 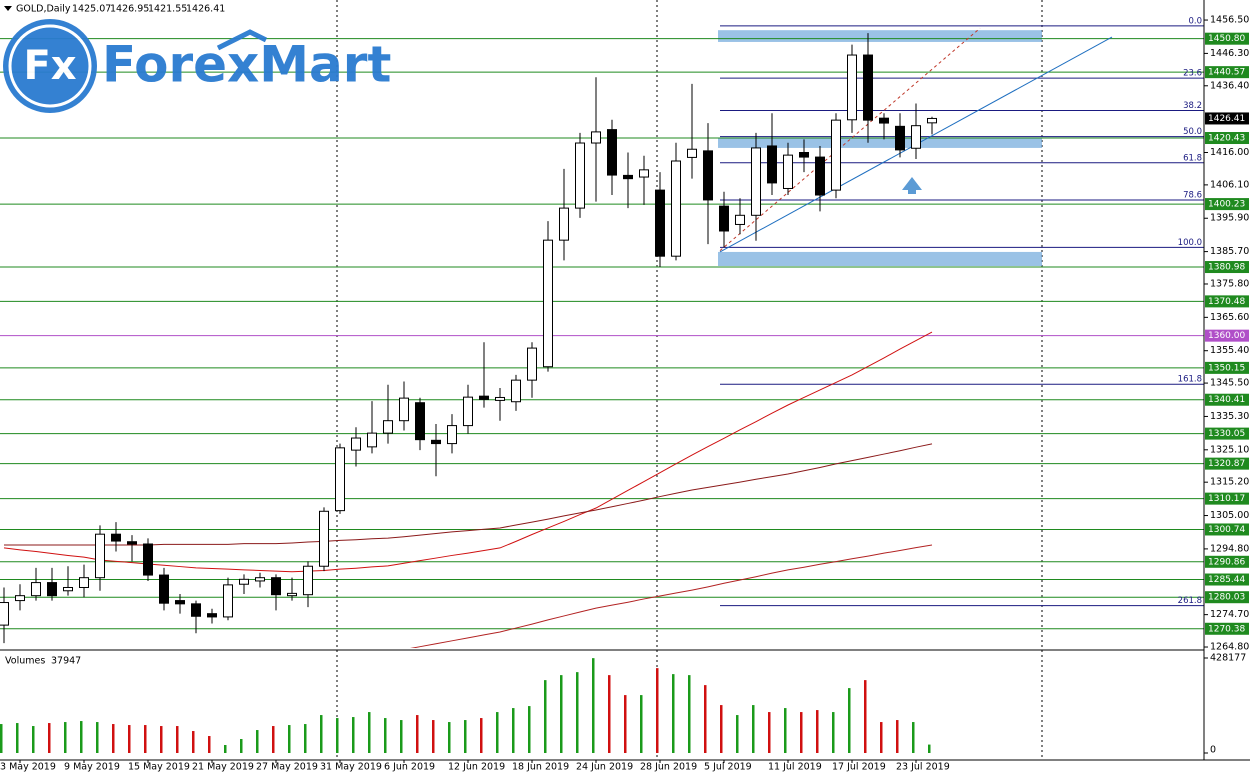 What do you see at coordinates (476, 767) in the screenshot?
I see `x-tick-label: 12 Jun 2019` at bounding box center [476, 767].